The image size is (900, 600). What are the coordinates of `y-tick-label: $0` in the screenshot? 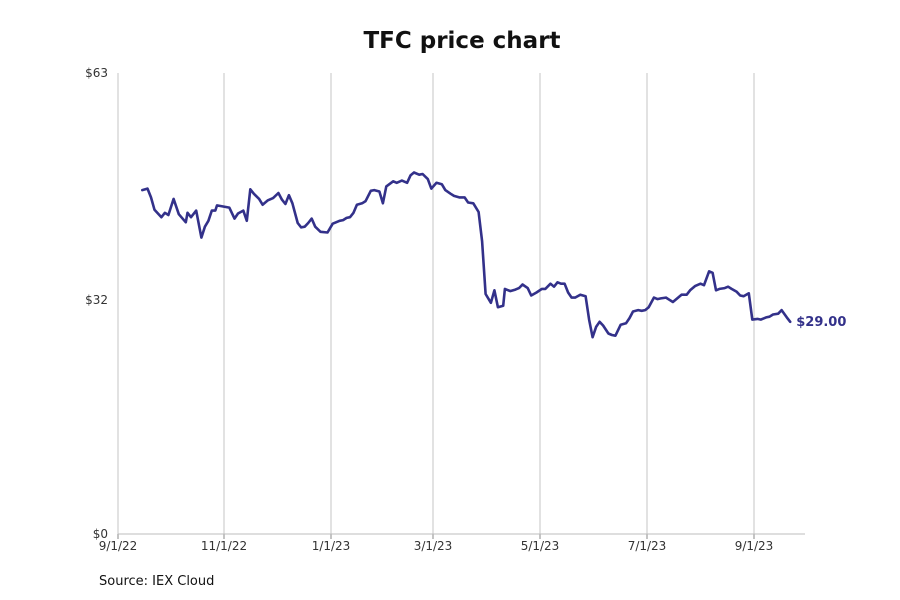 It's located at (100, 534).